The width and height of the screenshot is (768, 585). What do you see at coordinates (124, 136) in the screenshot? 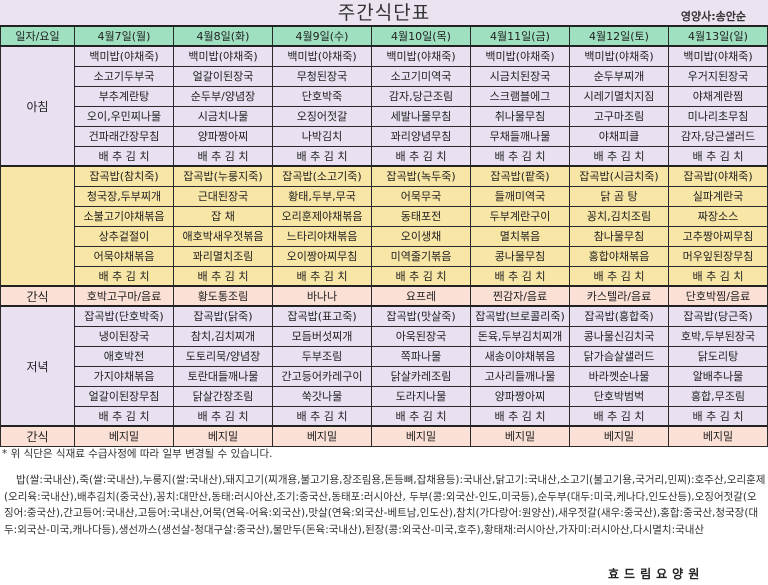
I see `menu-item-cell: 건파래간장무침` at bounding box center [124, 136].